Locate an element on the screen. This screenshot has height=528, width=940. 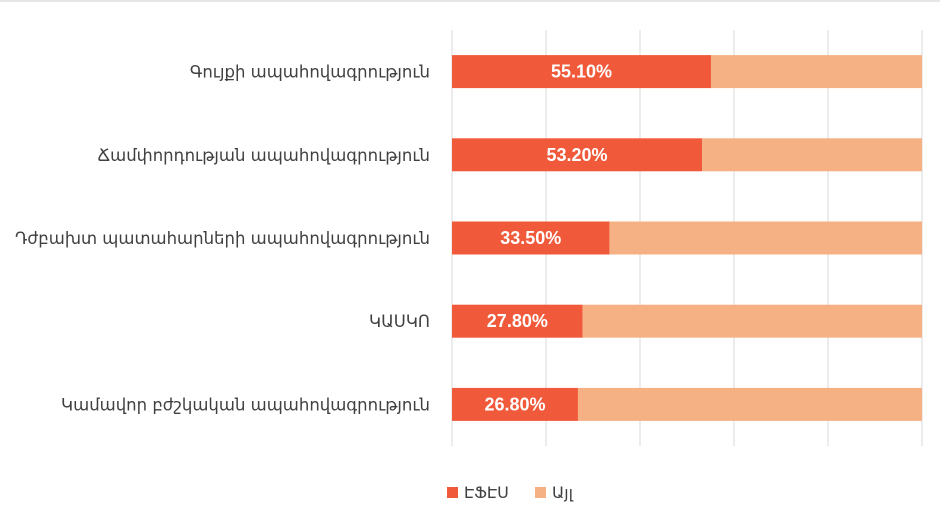
data-label: 27.80% is located at coordinates (517, 321).